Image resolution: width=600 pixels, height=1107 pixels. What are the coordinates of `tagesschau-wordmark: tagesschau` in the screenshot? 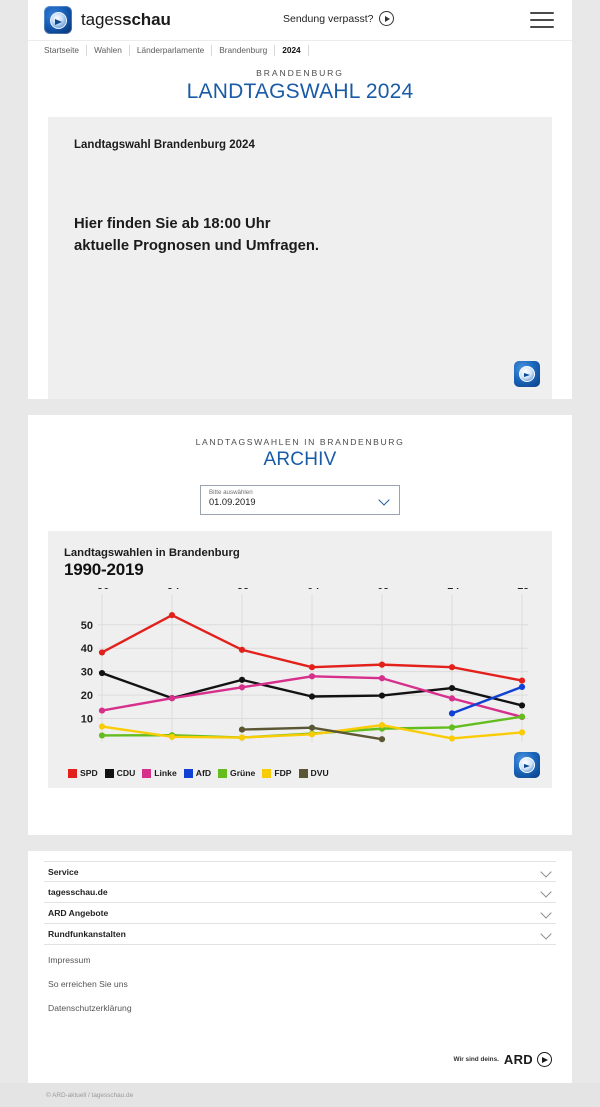 It's located at (126, 20).